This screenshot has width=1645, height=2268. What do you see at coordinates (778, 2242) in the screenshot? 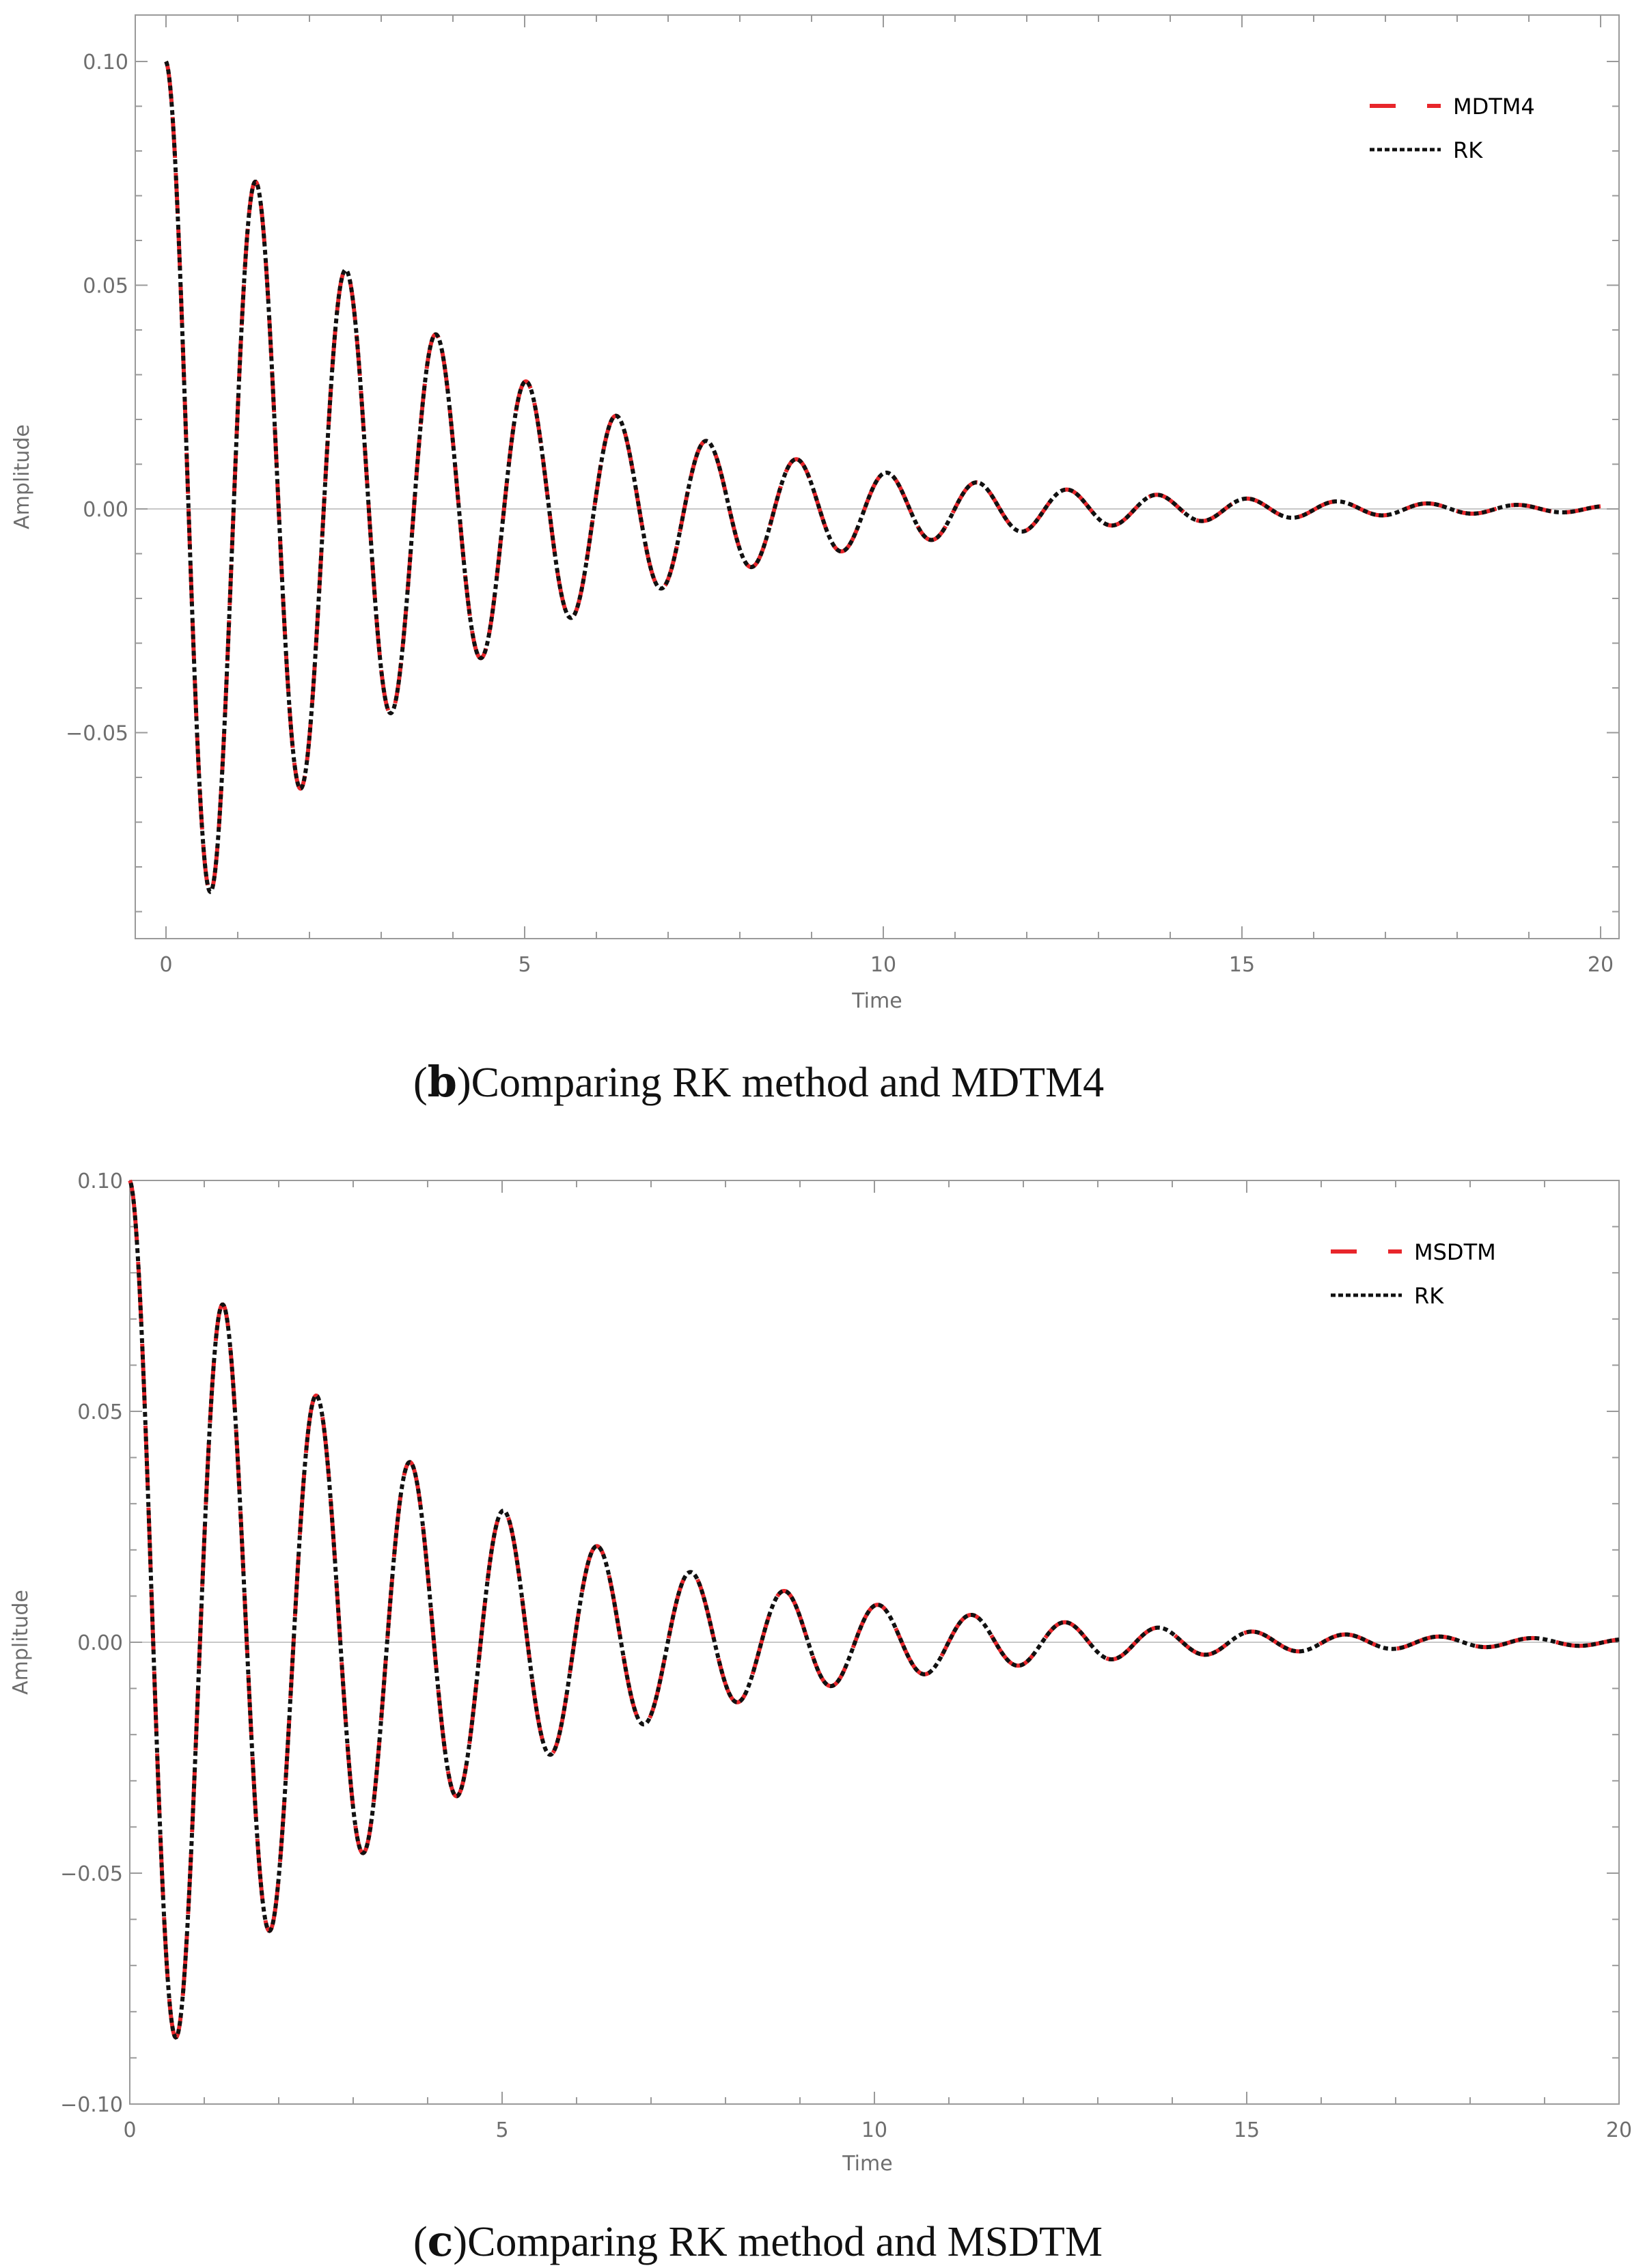
I see `caption-text: )Comparing RK method and MSDTM` at bounding box center [778, 2242].